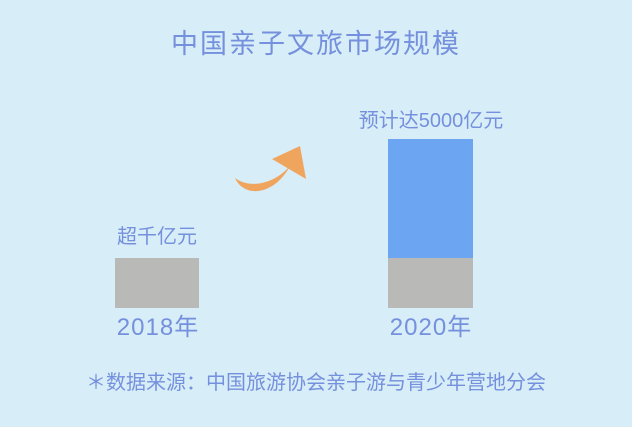  What do you see at coordinates (431, 121) in the screenshot?
I see `bar-value-label-2020: 预计达5000亿元` at bounding box center [431, 121].